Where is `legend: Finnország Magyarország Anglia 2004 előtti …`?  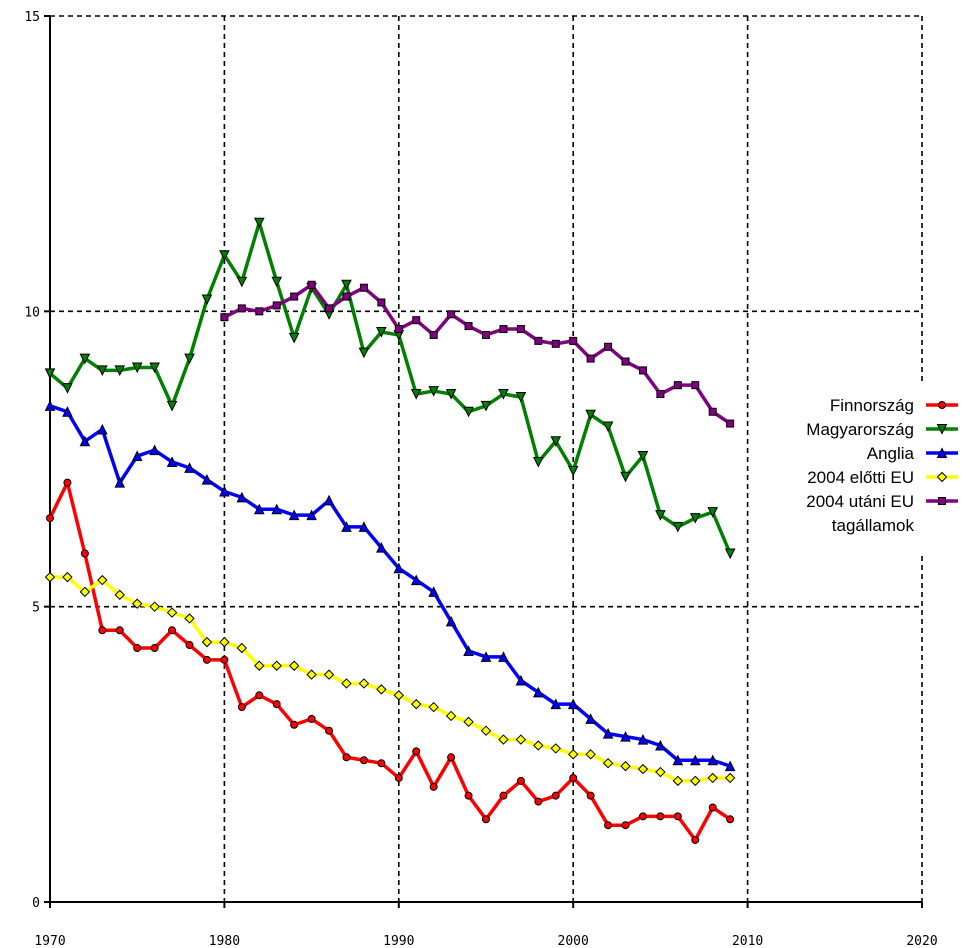 legend: Finnország Magyarország Anglia 2004 előtti … is located at coordinates (858, 470).